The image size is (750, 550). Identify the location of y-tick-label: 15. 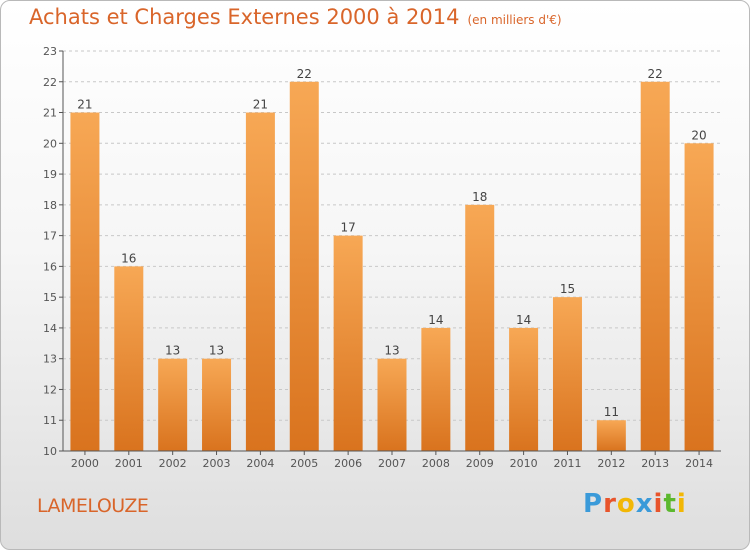
(50, 297).